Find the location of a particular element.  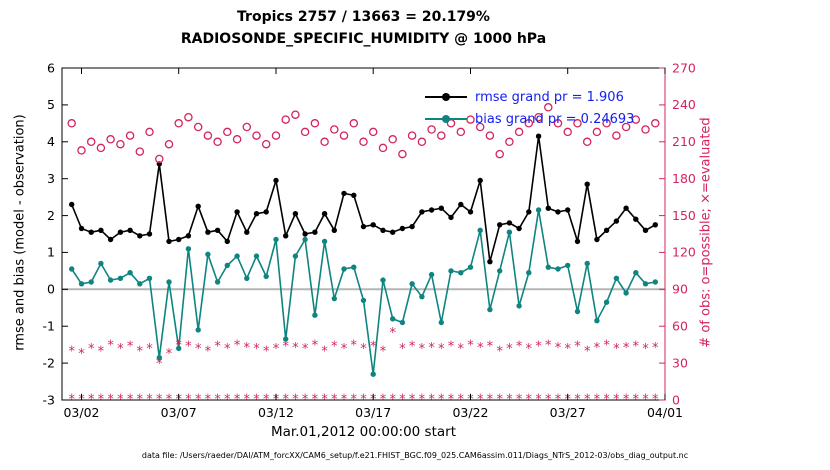

x-axis-label: Mar.01,2012 00:00:00 start is located at coordinates (363, 432).